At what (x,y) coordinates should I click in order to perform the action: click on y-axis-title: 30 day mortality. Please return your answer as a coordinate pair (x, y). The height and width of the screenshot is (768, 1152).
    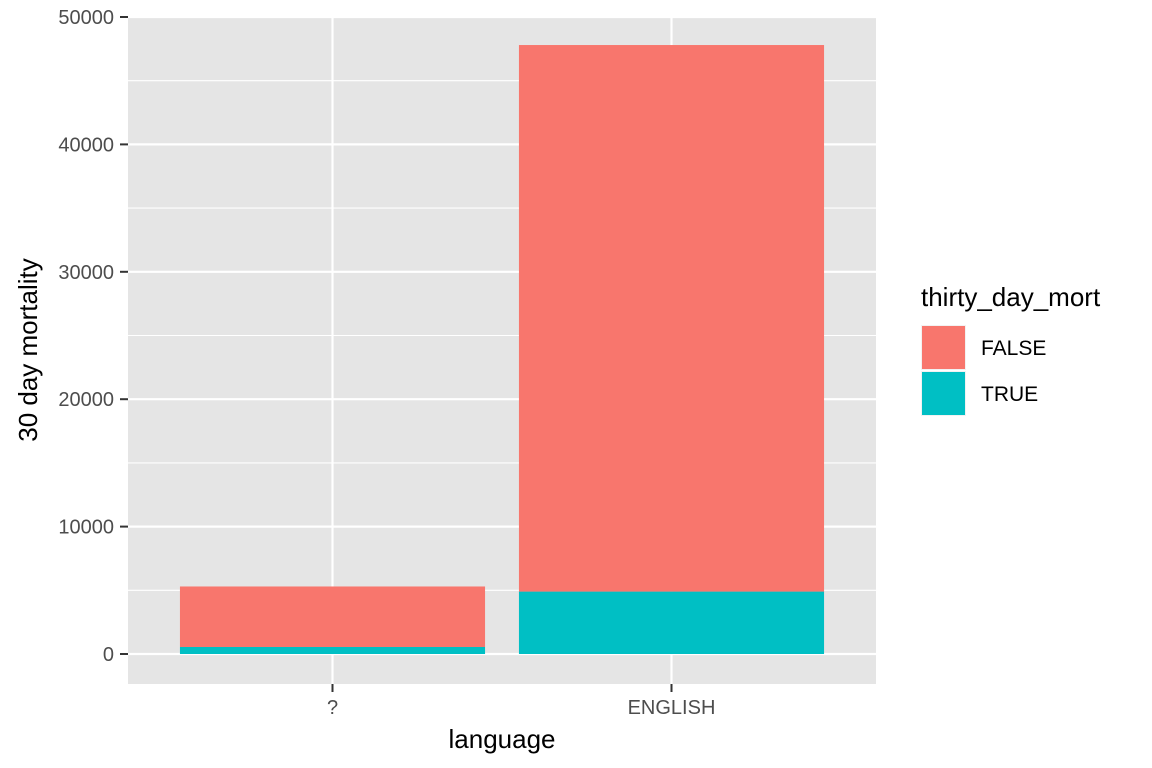
    Looking at the image, I should click on (28, 350).